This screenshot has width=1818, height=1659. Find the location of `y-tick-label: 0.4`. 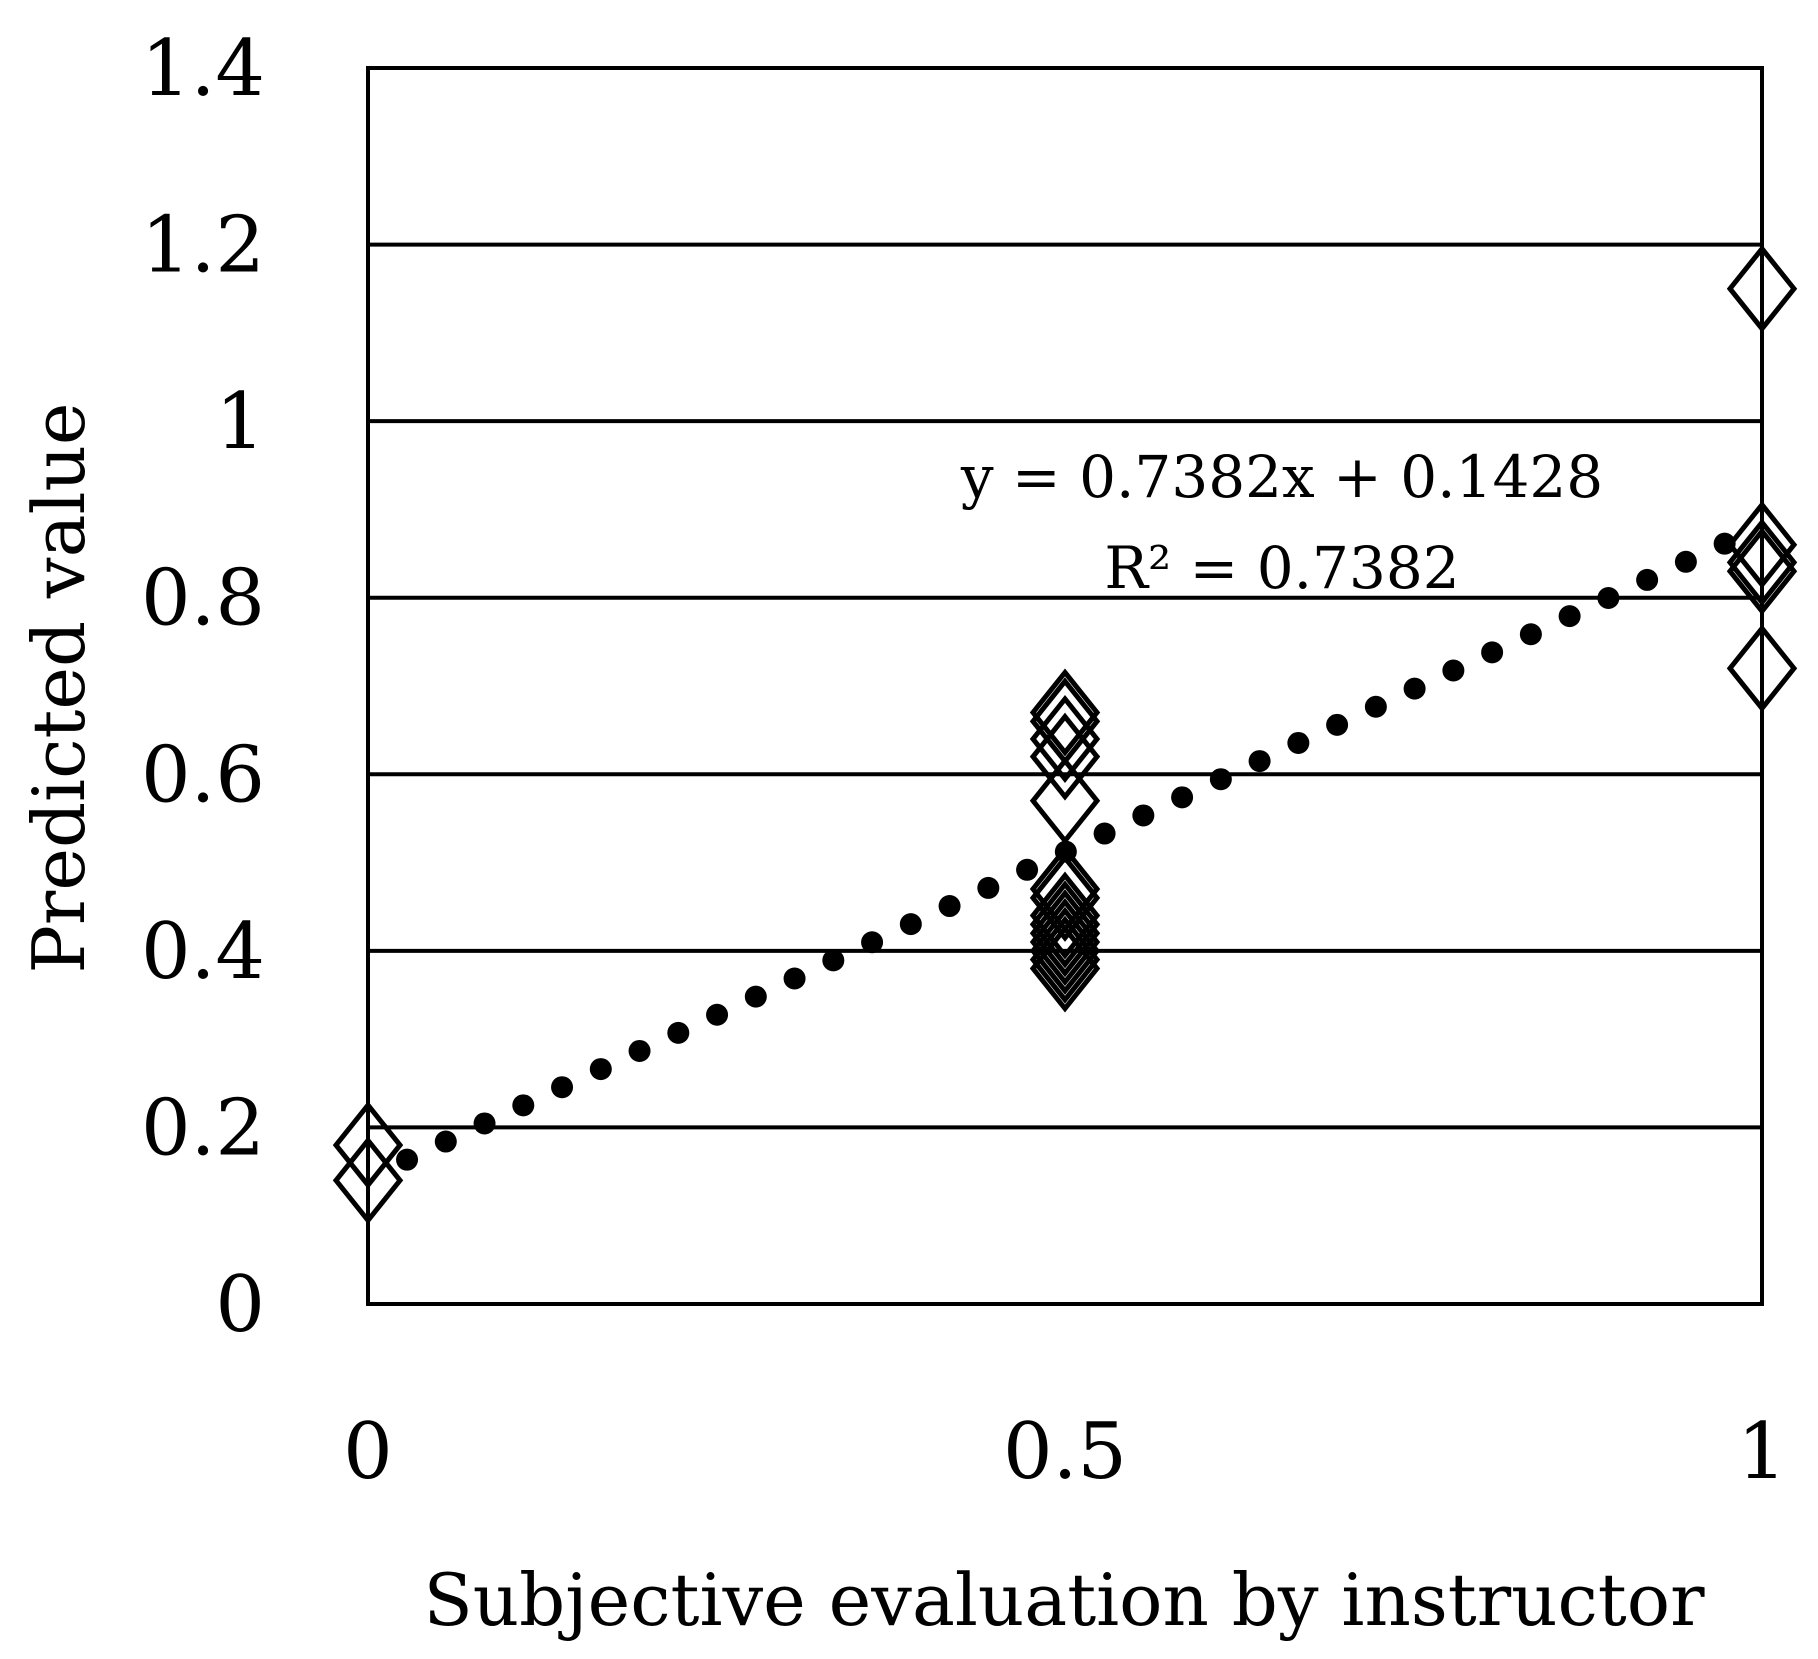

y-tick-label: 0.4 is located at coordinates (203, 952).